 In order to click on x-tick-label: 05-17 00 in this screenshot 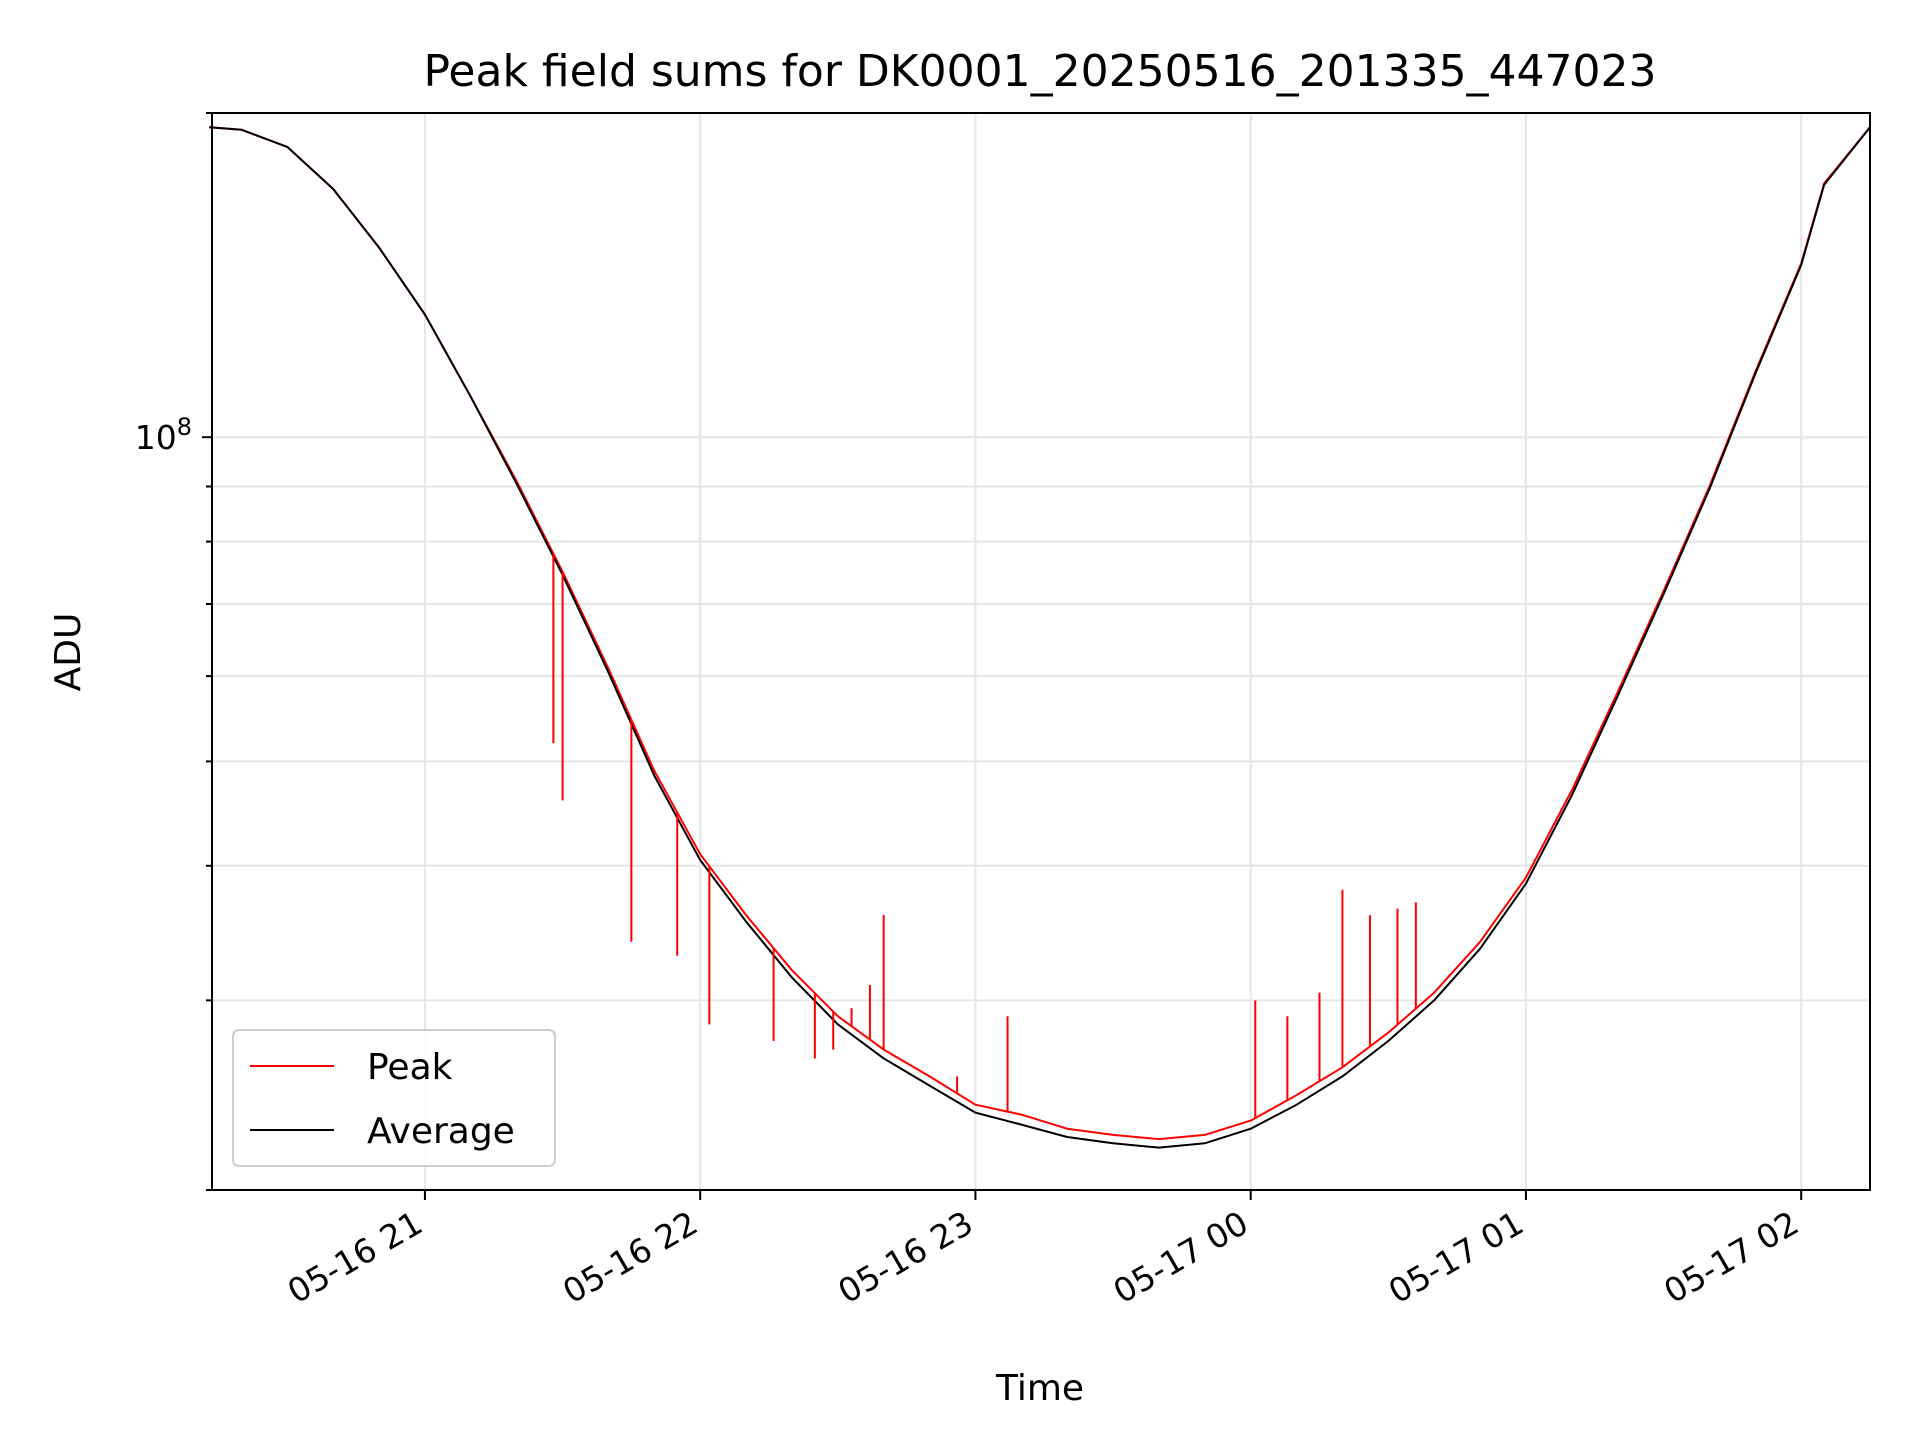, I will do `click(1181, 1257)`.